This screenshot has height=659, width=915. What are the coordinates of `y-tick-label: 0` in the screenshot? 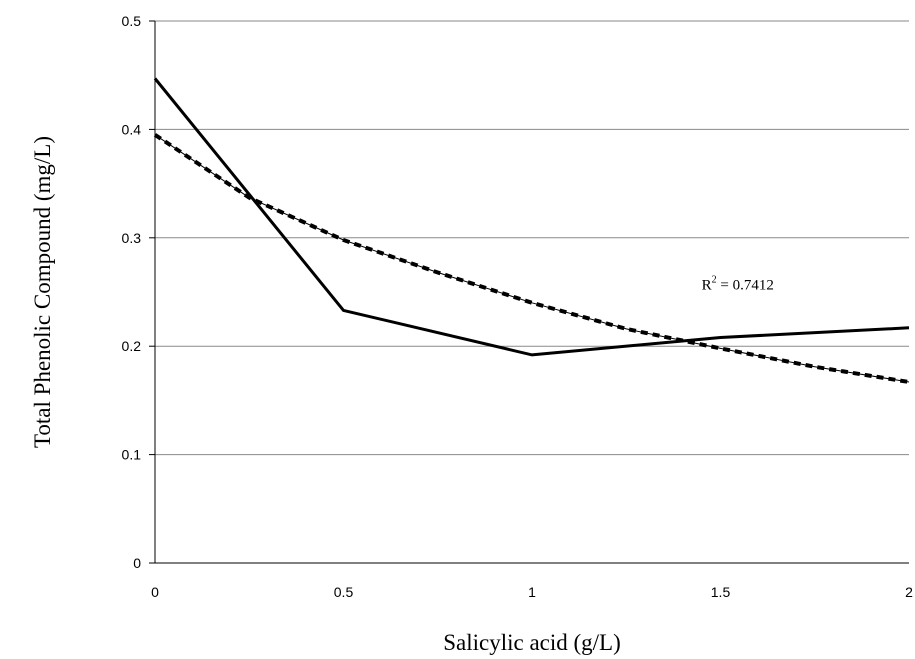 It's located at (137, 563).